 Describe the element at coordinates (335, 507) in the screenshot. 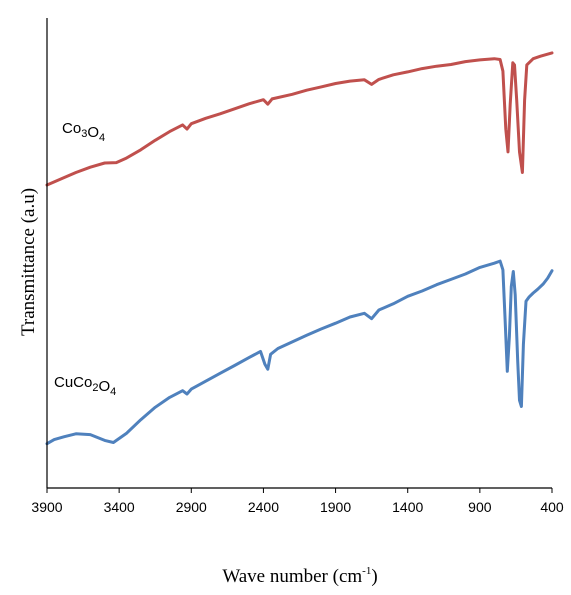

I see `x-tick-label: 1900` at that location.